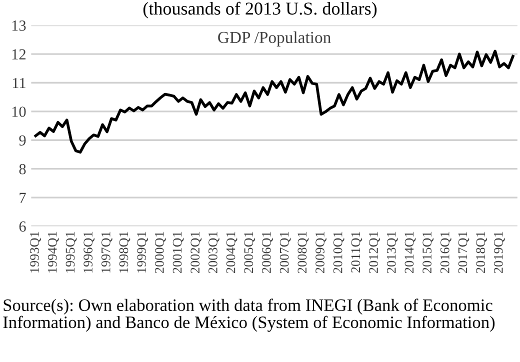 This screenshot has width=520, height=362. What do you see at coordinates (499, 253) in the screenshot?
I see `x-tick-label: 2019Q1` at bounding box center [499, 253].